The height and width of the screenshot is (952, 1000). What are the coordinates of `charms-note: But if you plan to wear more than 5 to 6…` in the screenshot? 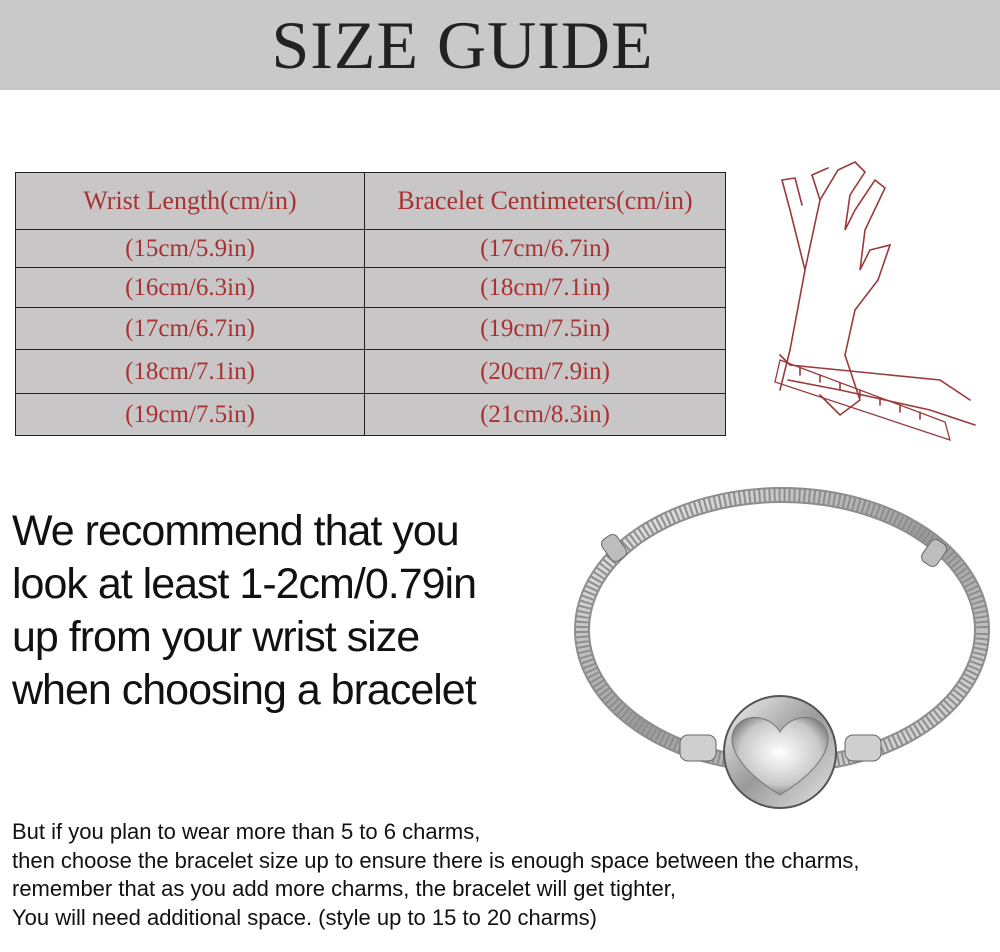 It's located at (436, 875).